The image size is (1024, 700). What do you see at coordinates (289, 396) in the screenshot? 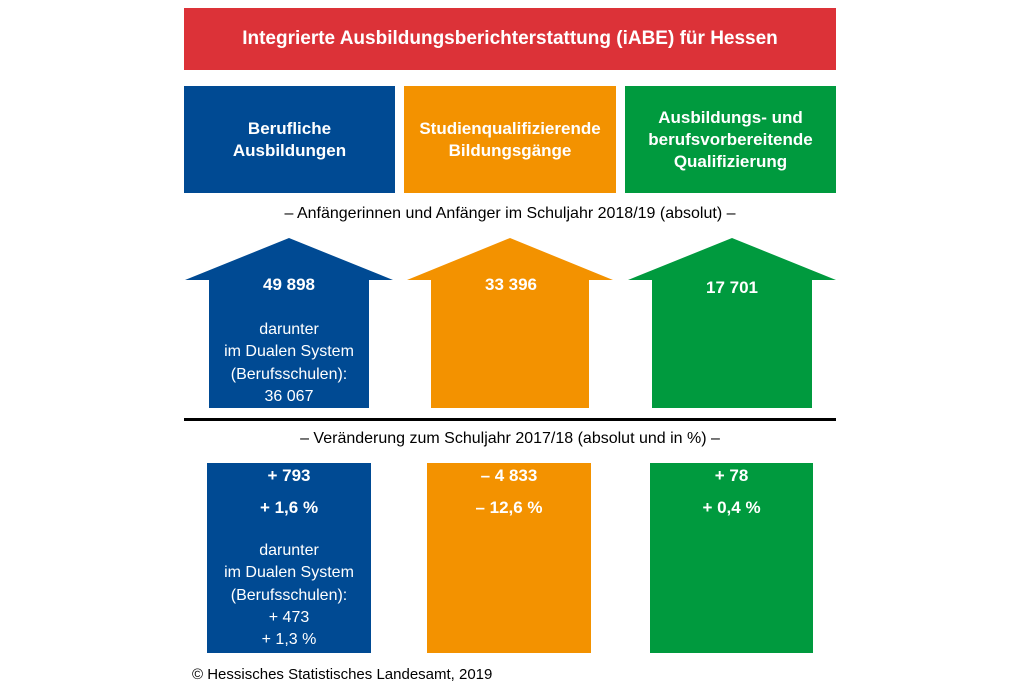
I see `detail-line: 36 067` at bounding box center [289, 396].